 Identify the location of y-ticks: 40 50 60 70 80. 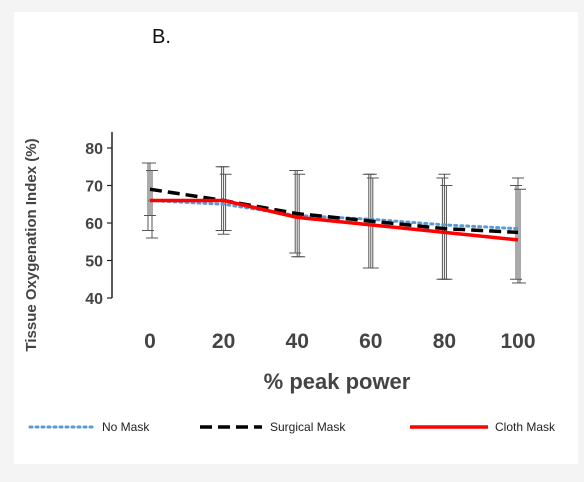
(98, 224).